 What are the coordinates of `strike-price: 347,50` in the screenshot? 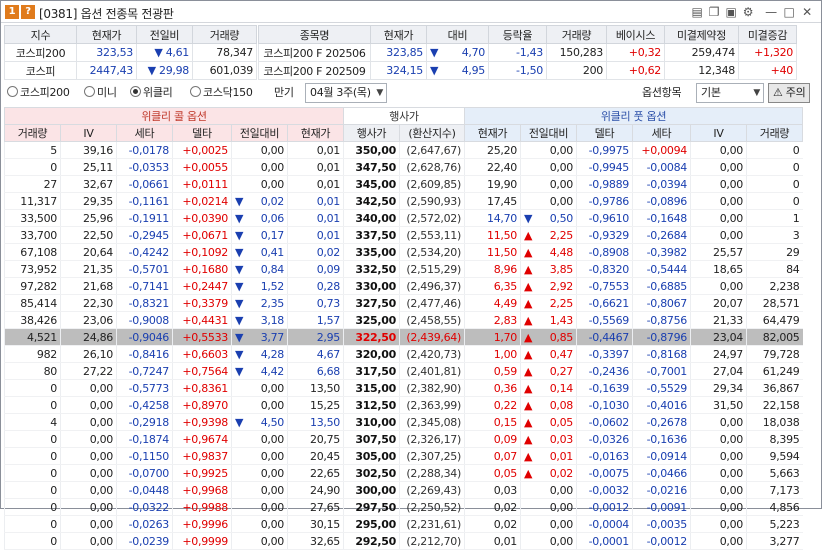 It's located at (371, 167).